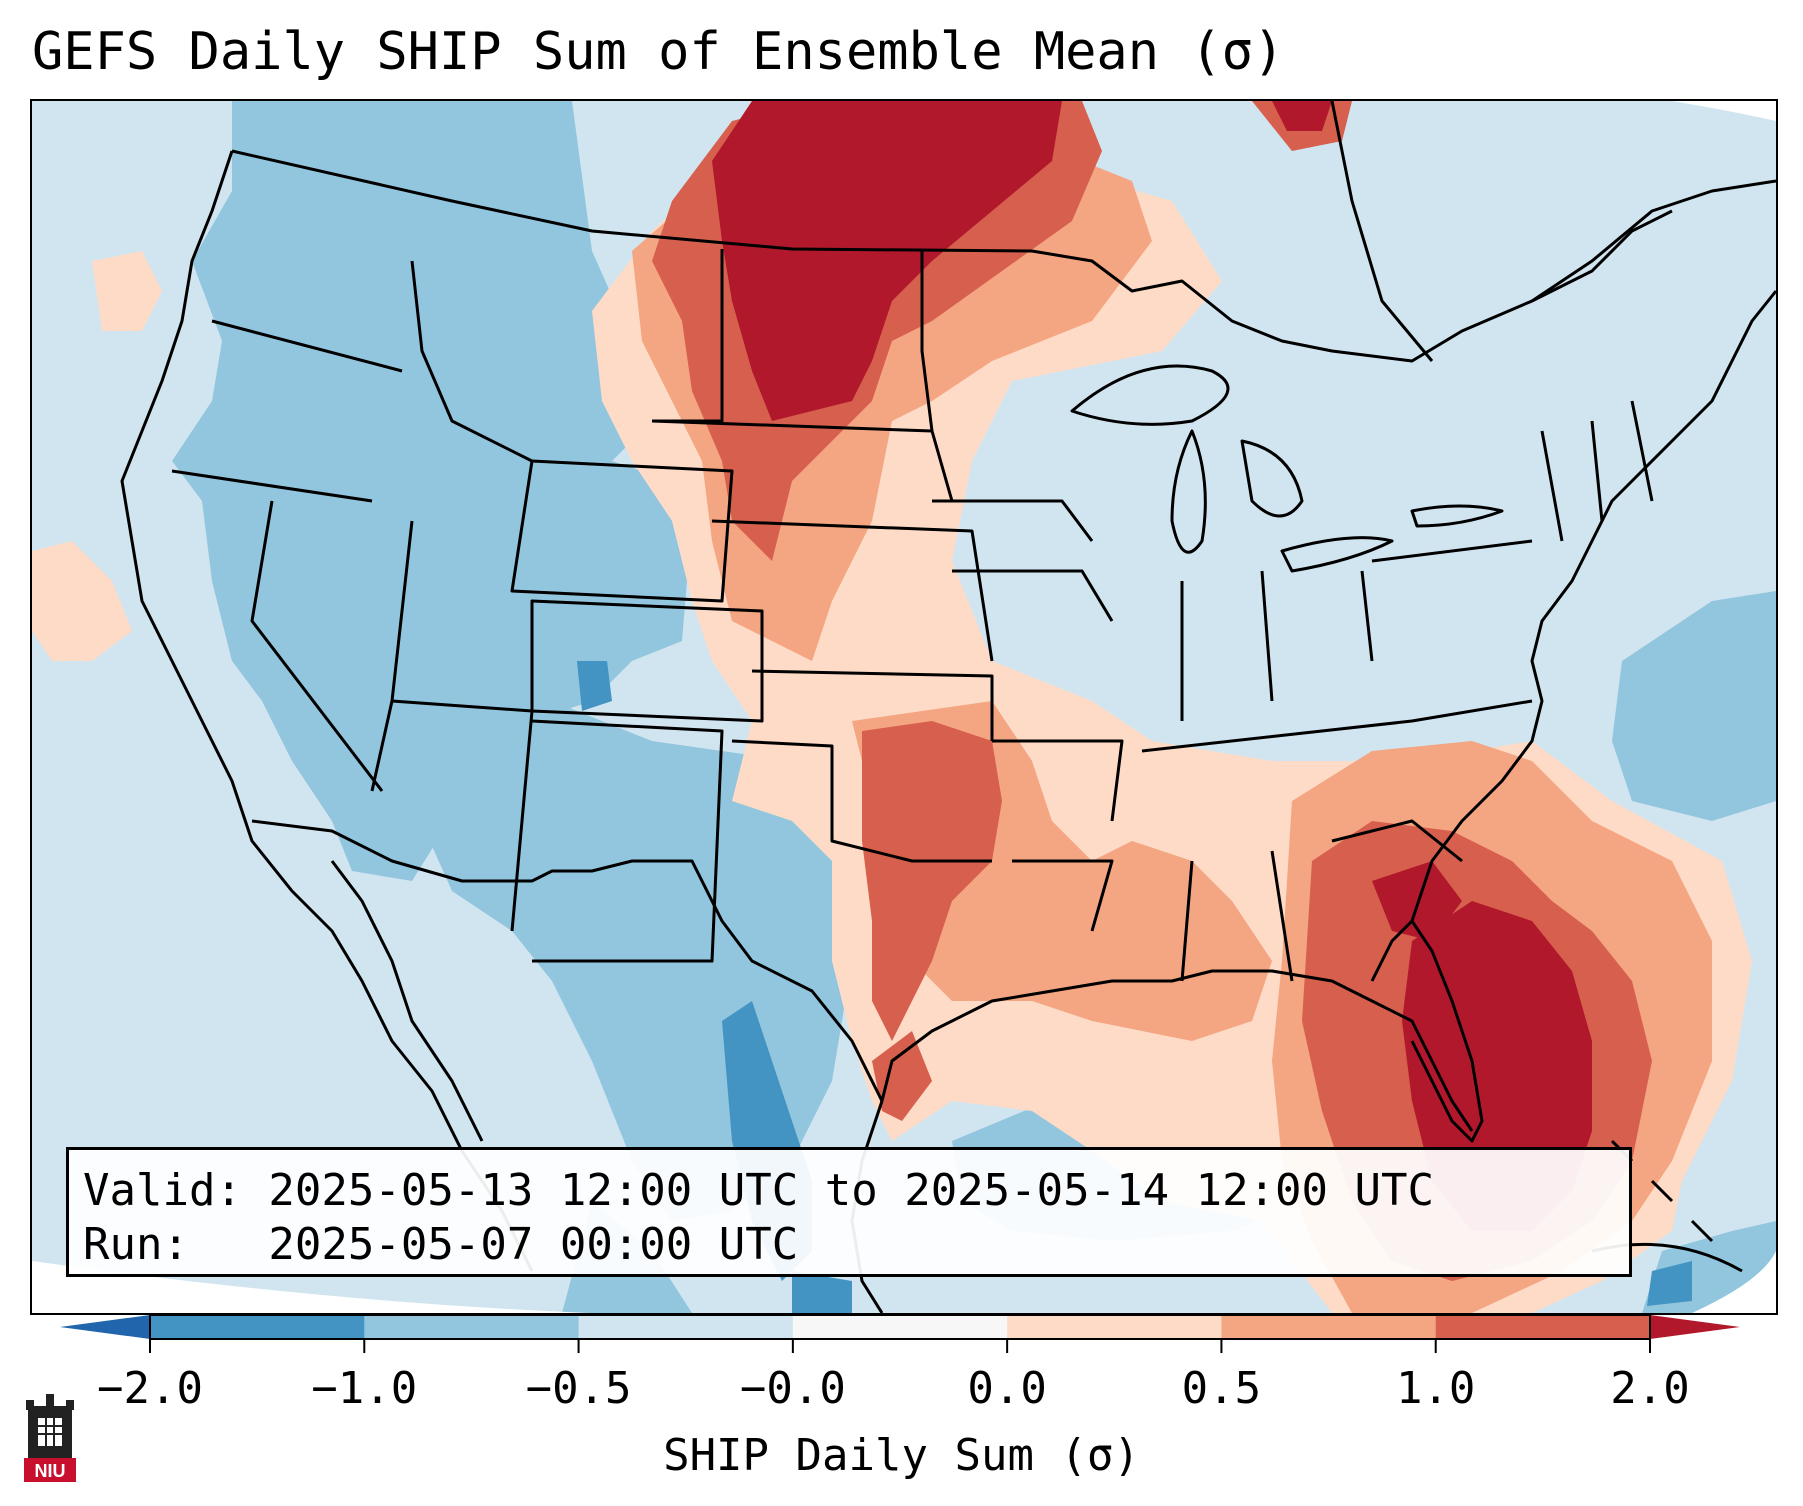  I want to click on niu-logo-text: NIU, so click(50, 1471).